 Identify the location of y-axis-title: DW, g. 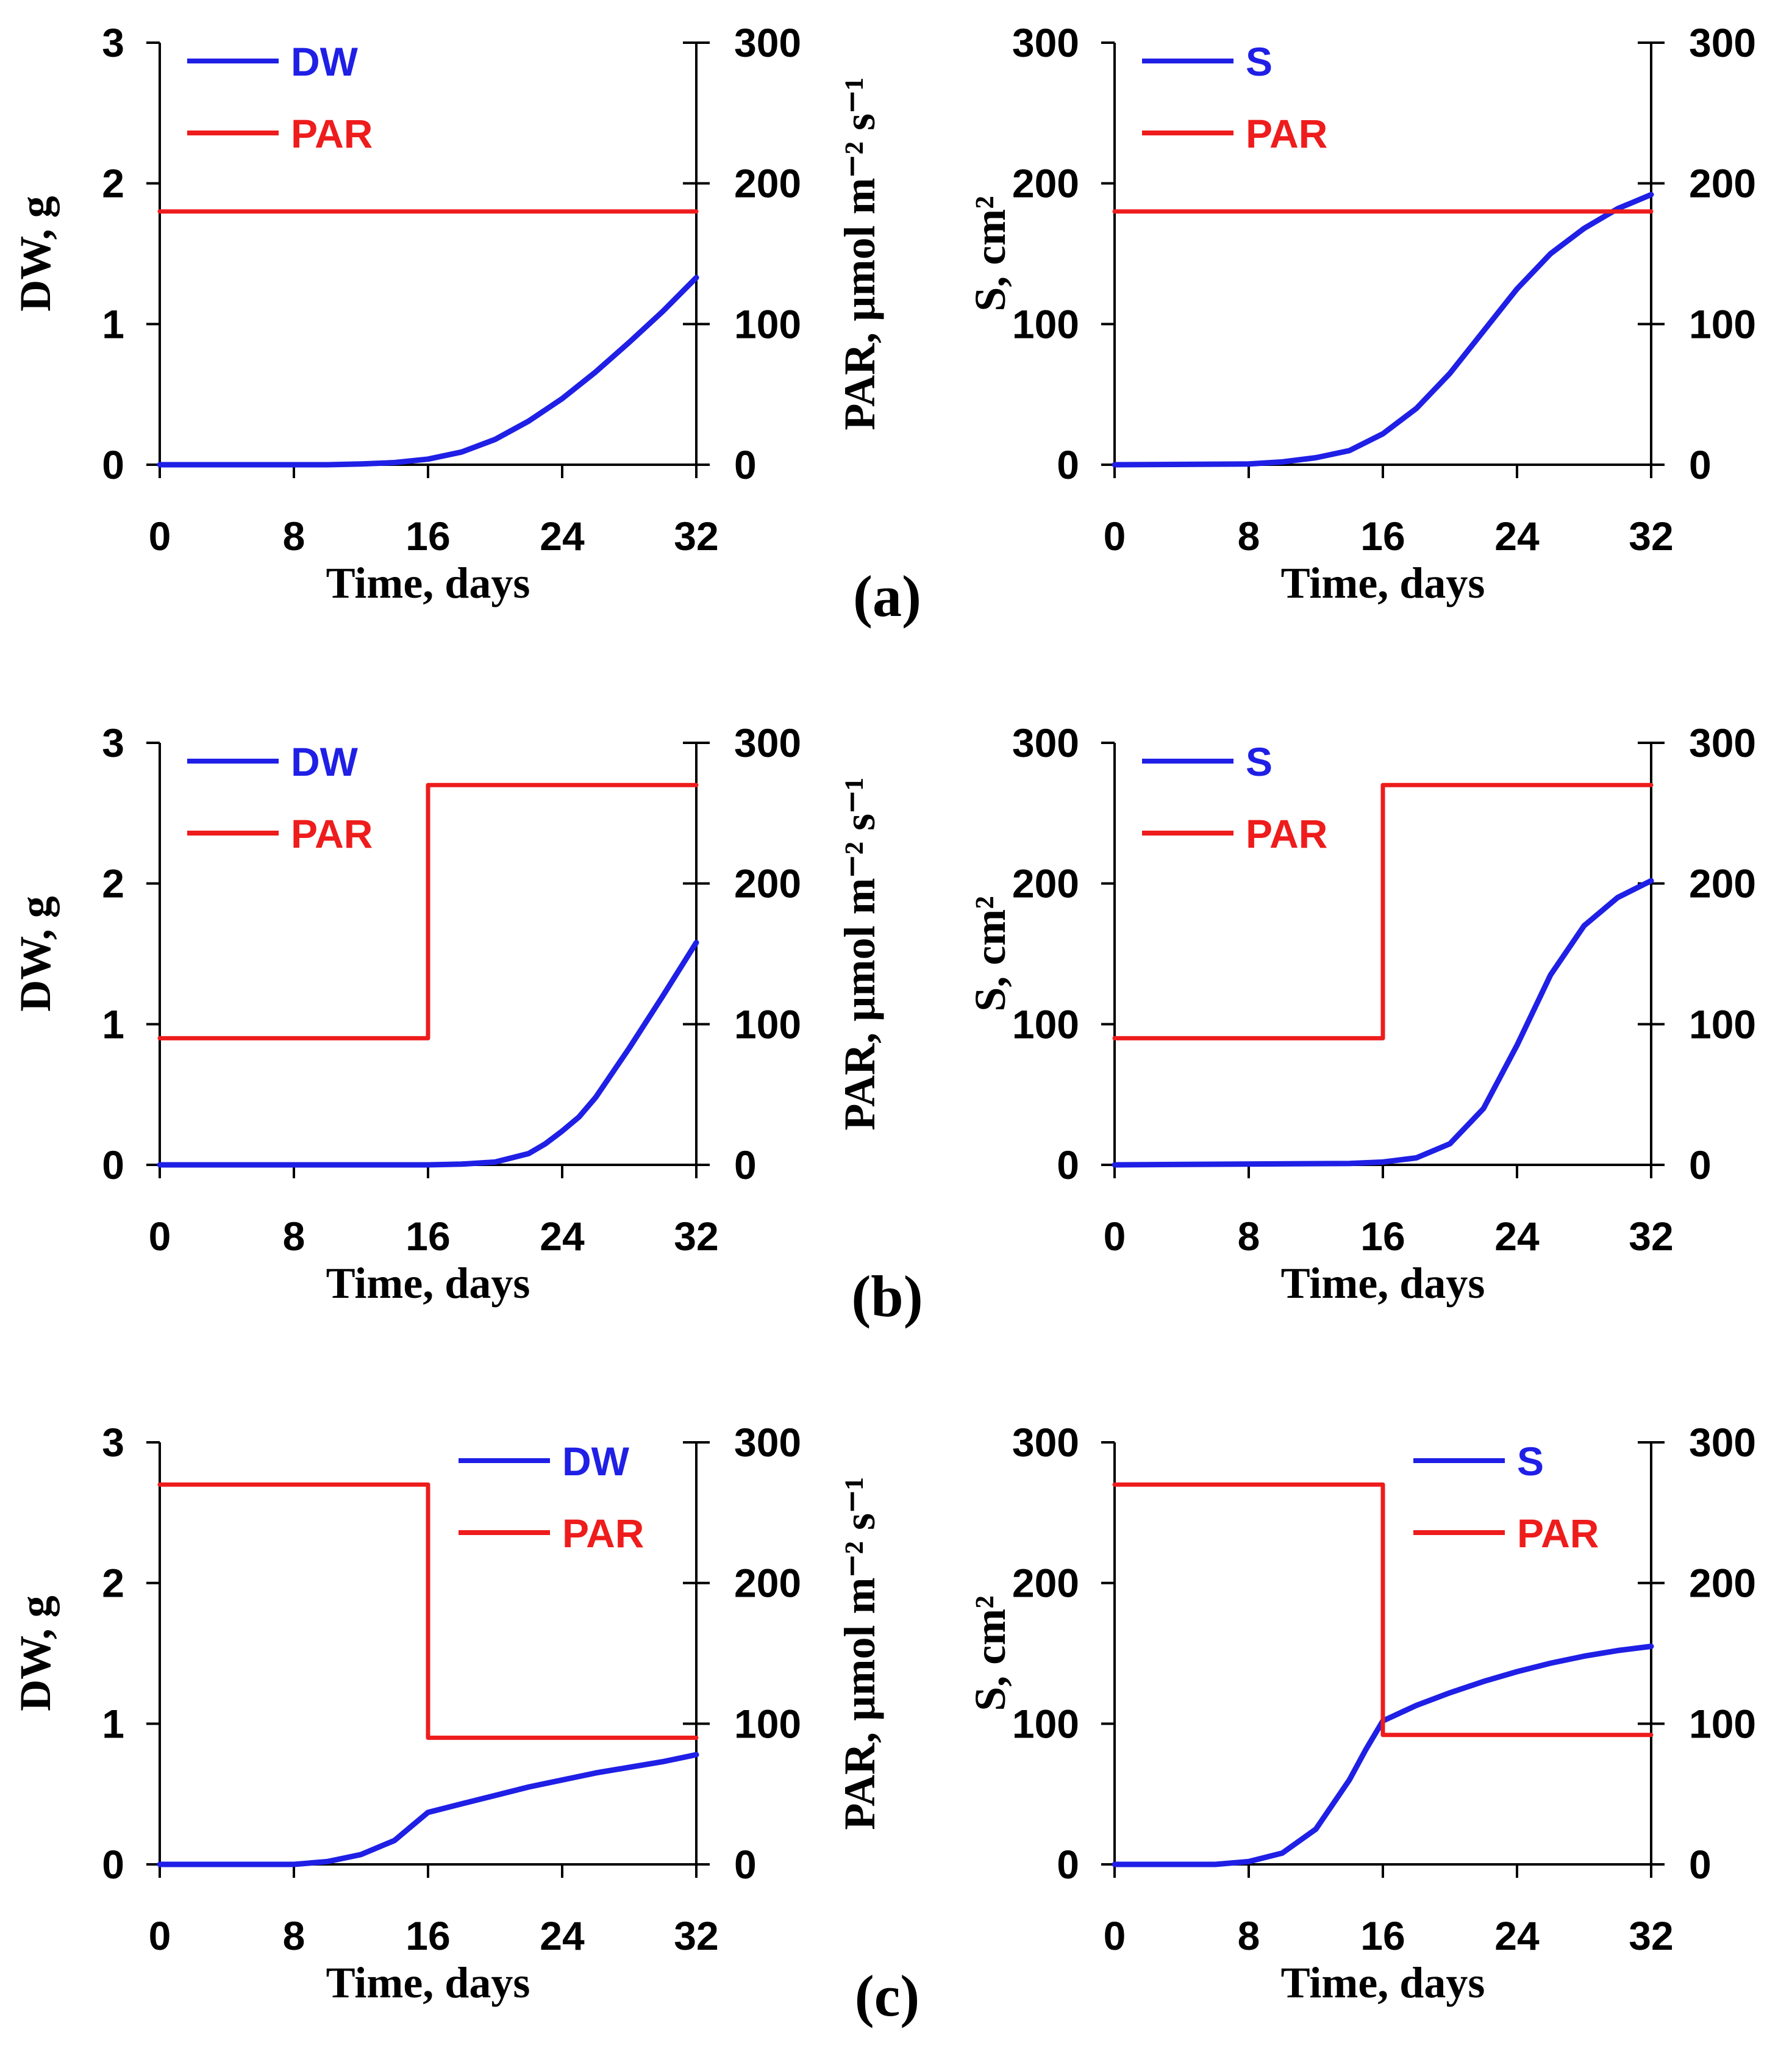
(35, 253).